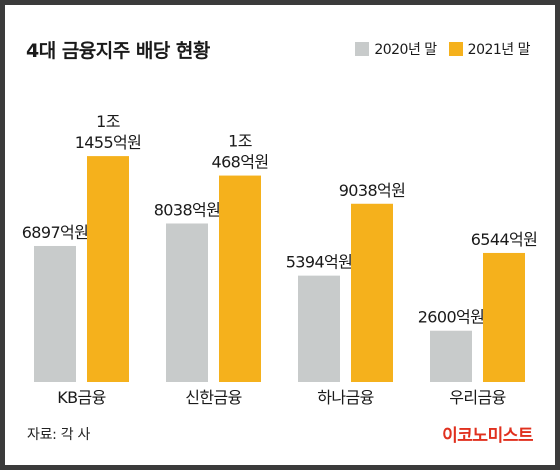 This screenshot has width=560, height=470. Describe the element at coordinates (451, 317) in the screenshot. I see `data-label-2020-3-0: 2600억원` at that location.